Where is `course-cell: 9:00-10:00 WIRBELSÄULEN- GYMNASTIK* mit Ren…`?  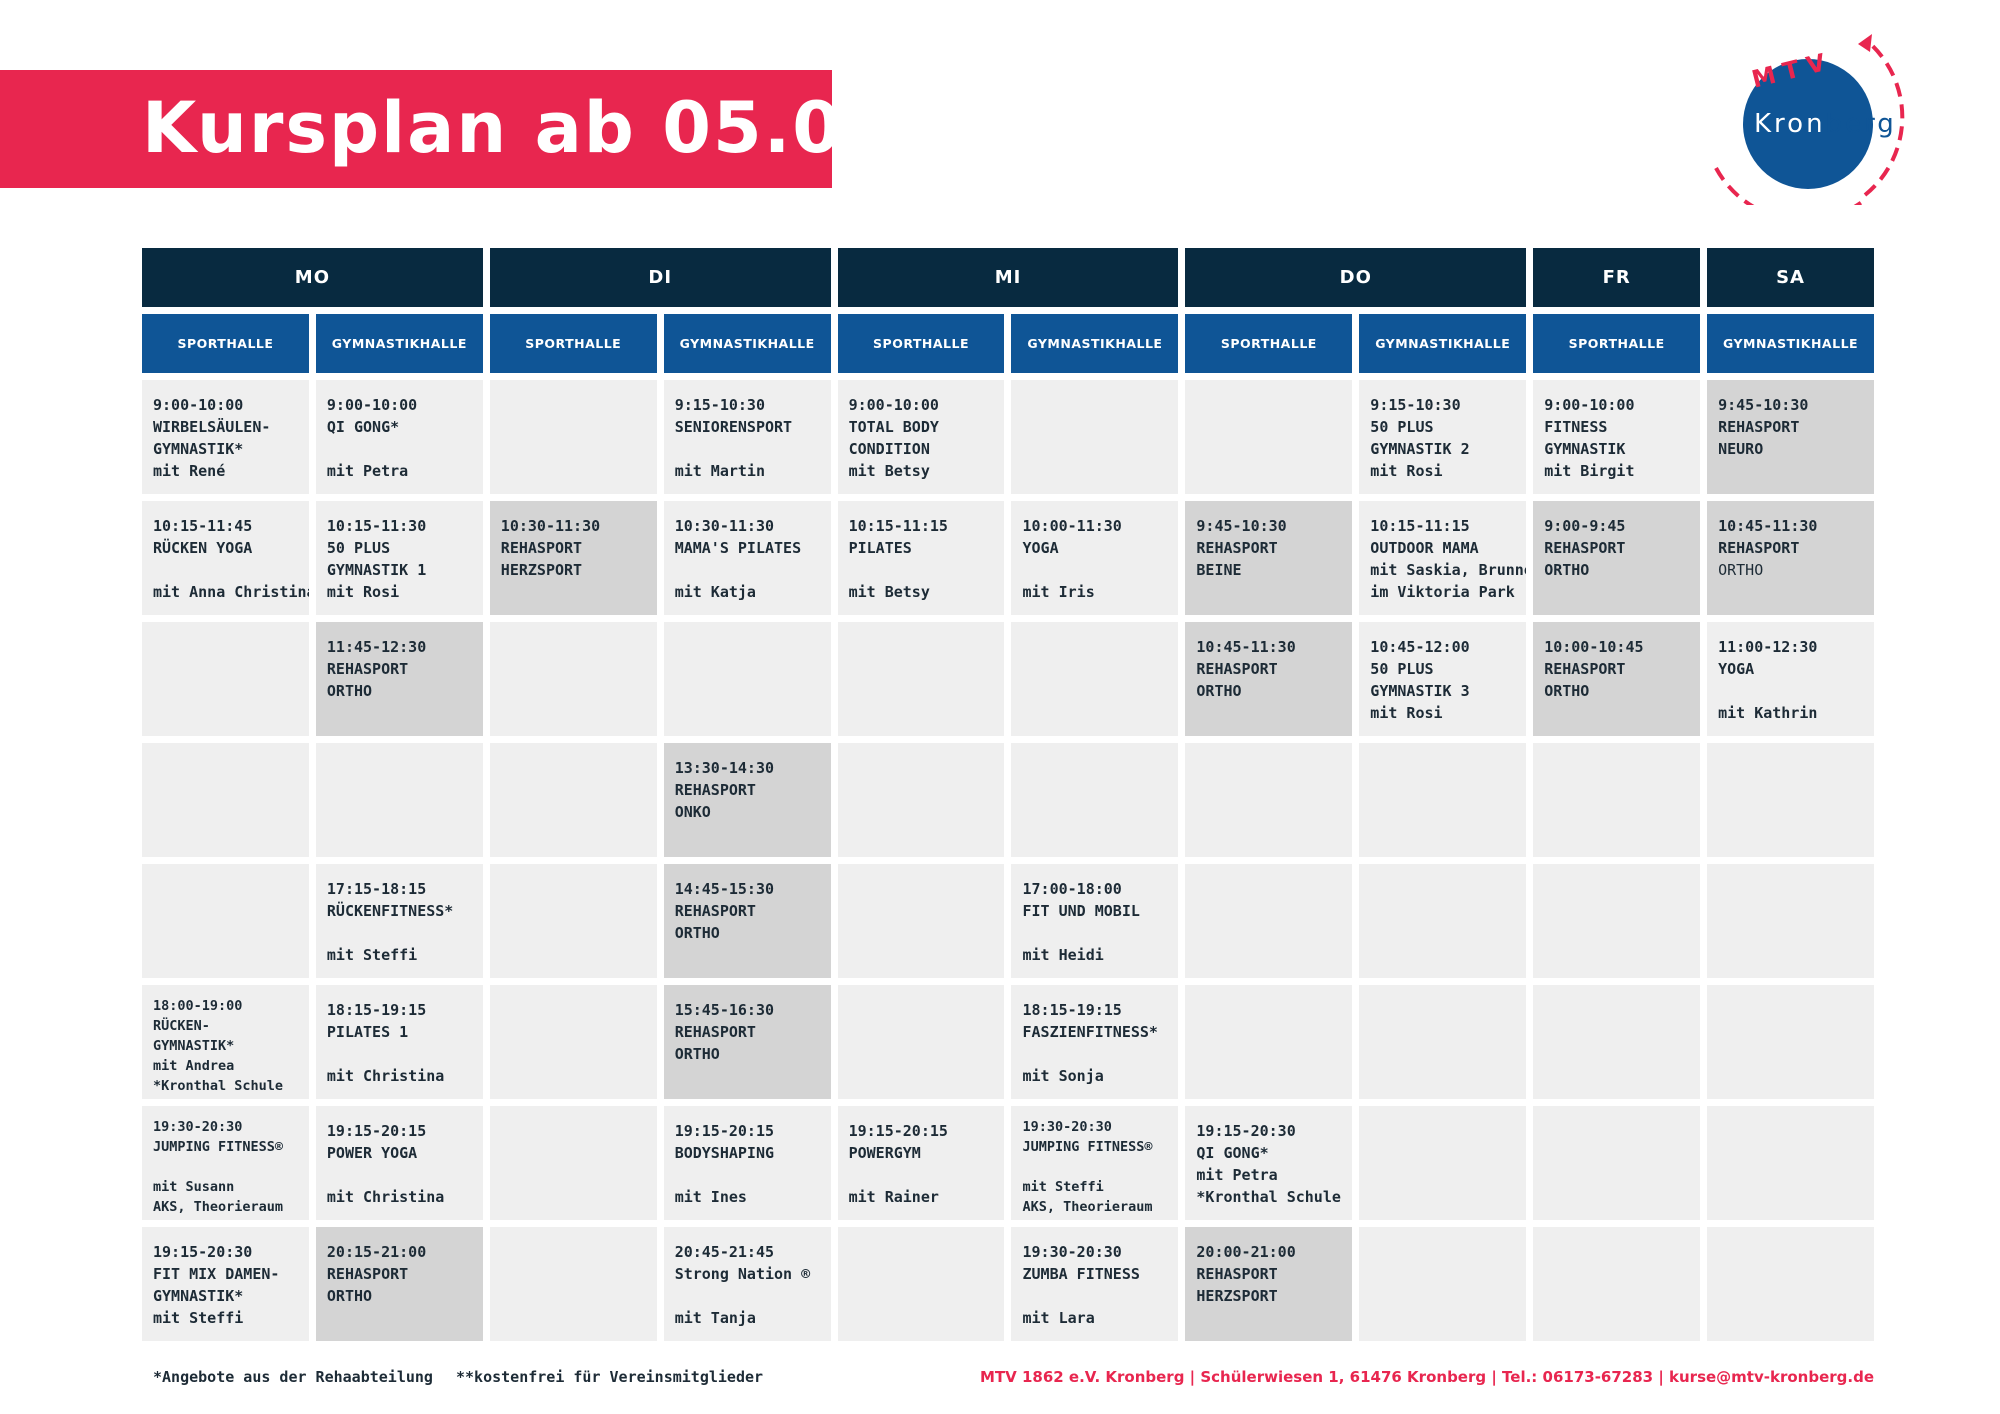
course-cell: 9:00-10:00 WIRBELSÄULEN- GYMNASTIK* mit Ren… is located at coordinates (225, 437).